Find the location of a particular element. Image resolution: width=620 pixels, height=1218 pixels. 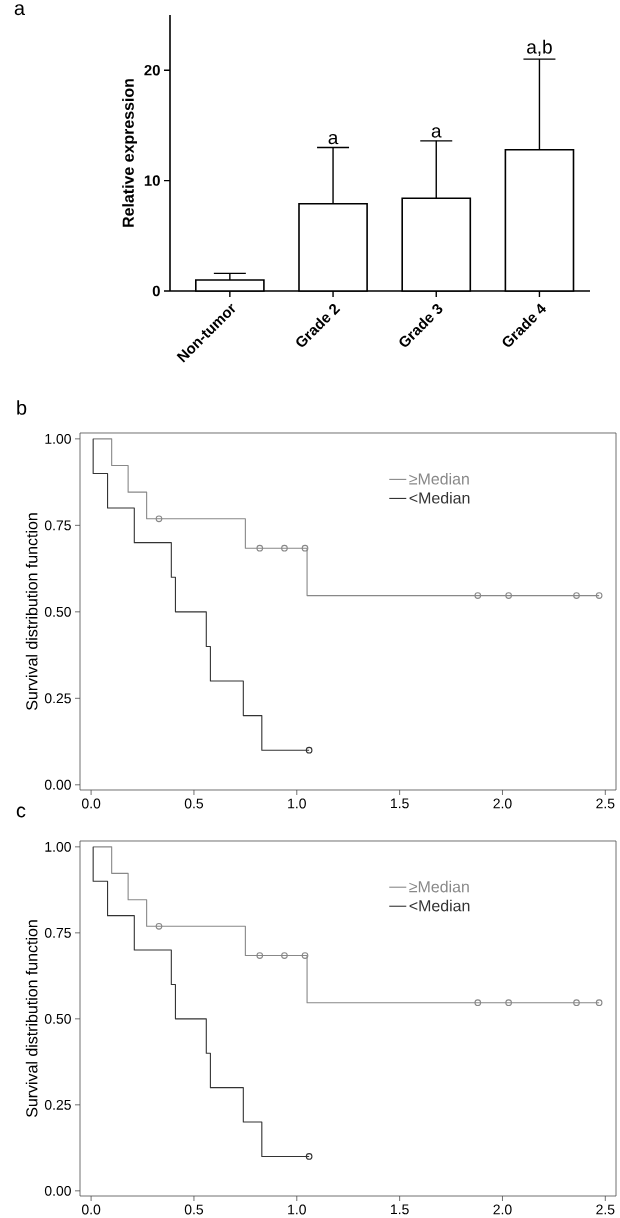

y-axis-title: Relative expression is located at coordinates (130, 153).